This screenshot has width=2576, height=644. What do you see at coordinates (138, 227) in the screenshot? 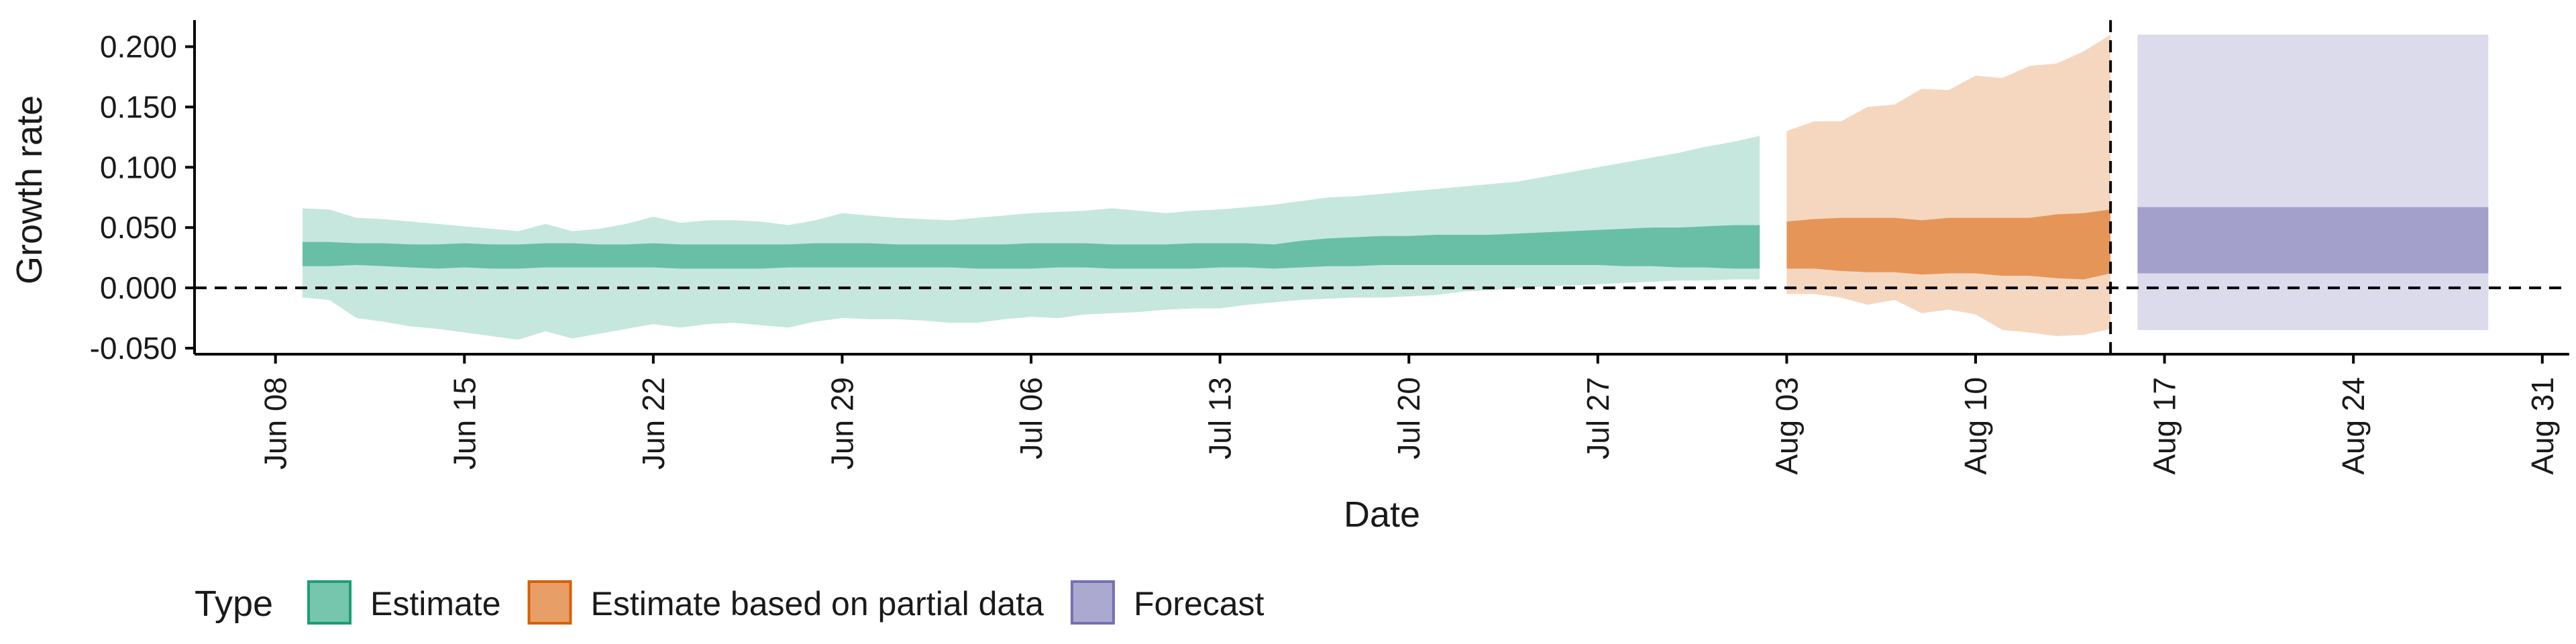
I see `y-tick-label: 0.050` at bounding box center [138, 227].